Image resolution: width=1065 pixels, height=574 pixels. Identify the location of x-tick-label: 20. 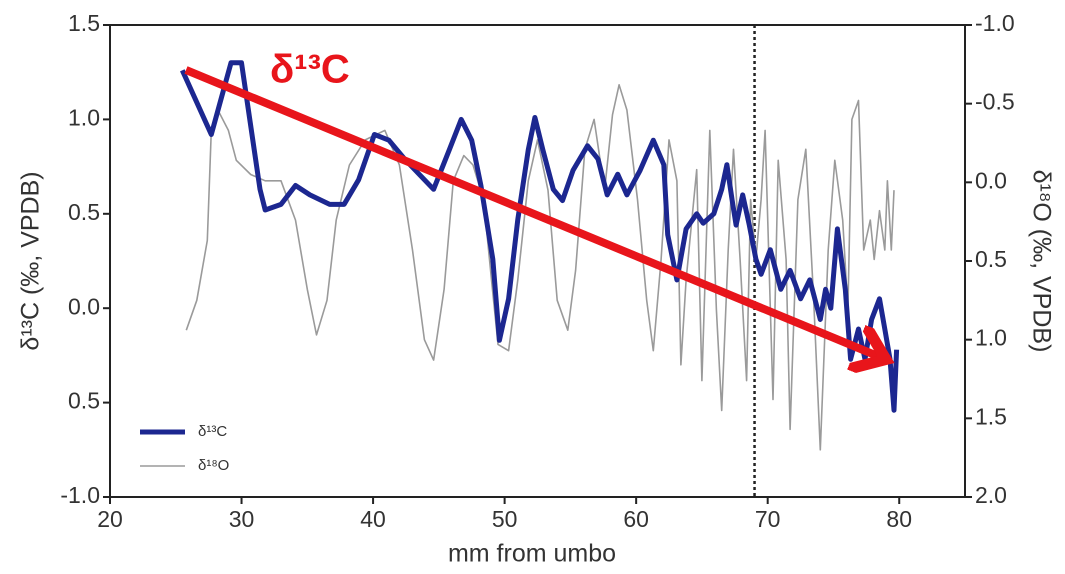
(110, 519).